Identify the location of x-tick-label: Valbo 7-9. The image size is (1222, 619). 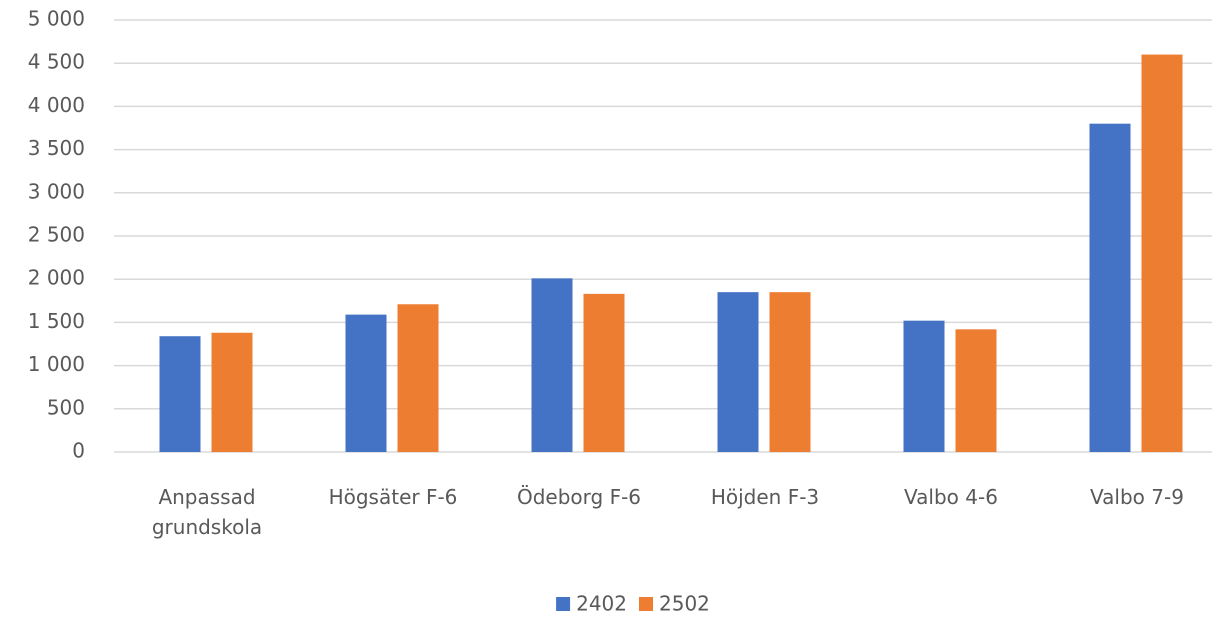
(1137, 497).